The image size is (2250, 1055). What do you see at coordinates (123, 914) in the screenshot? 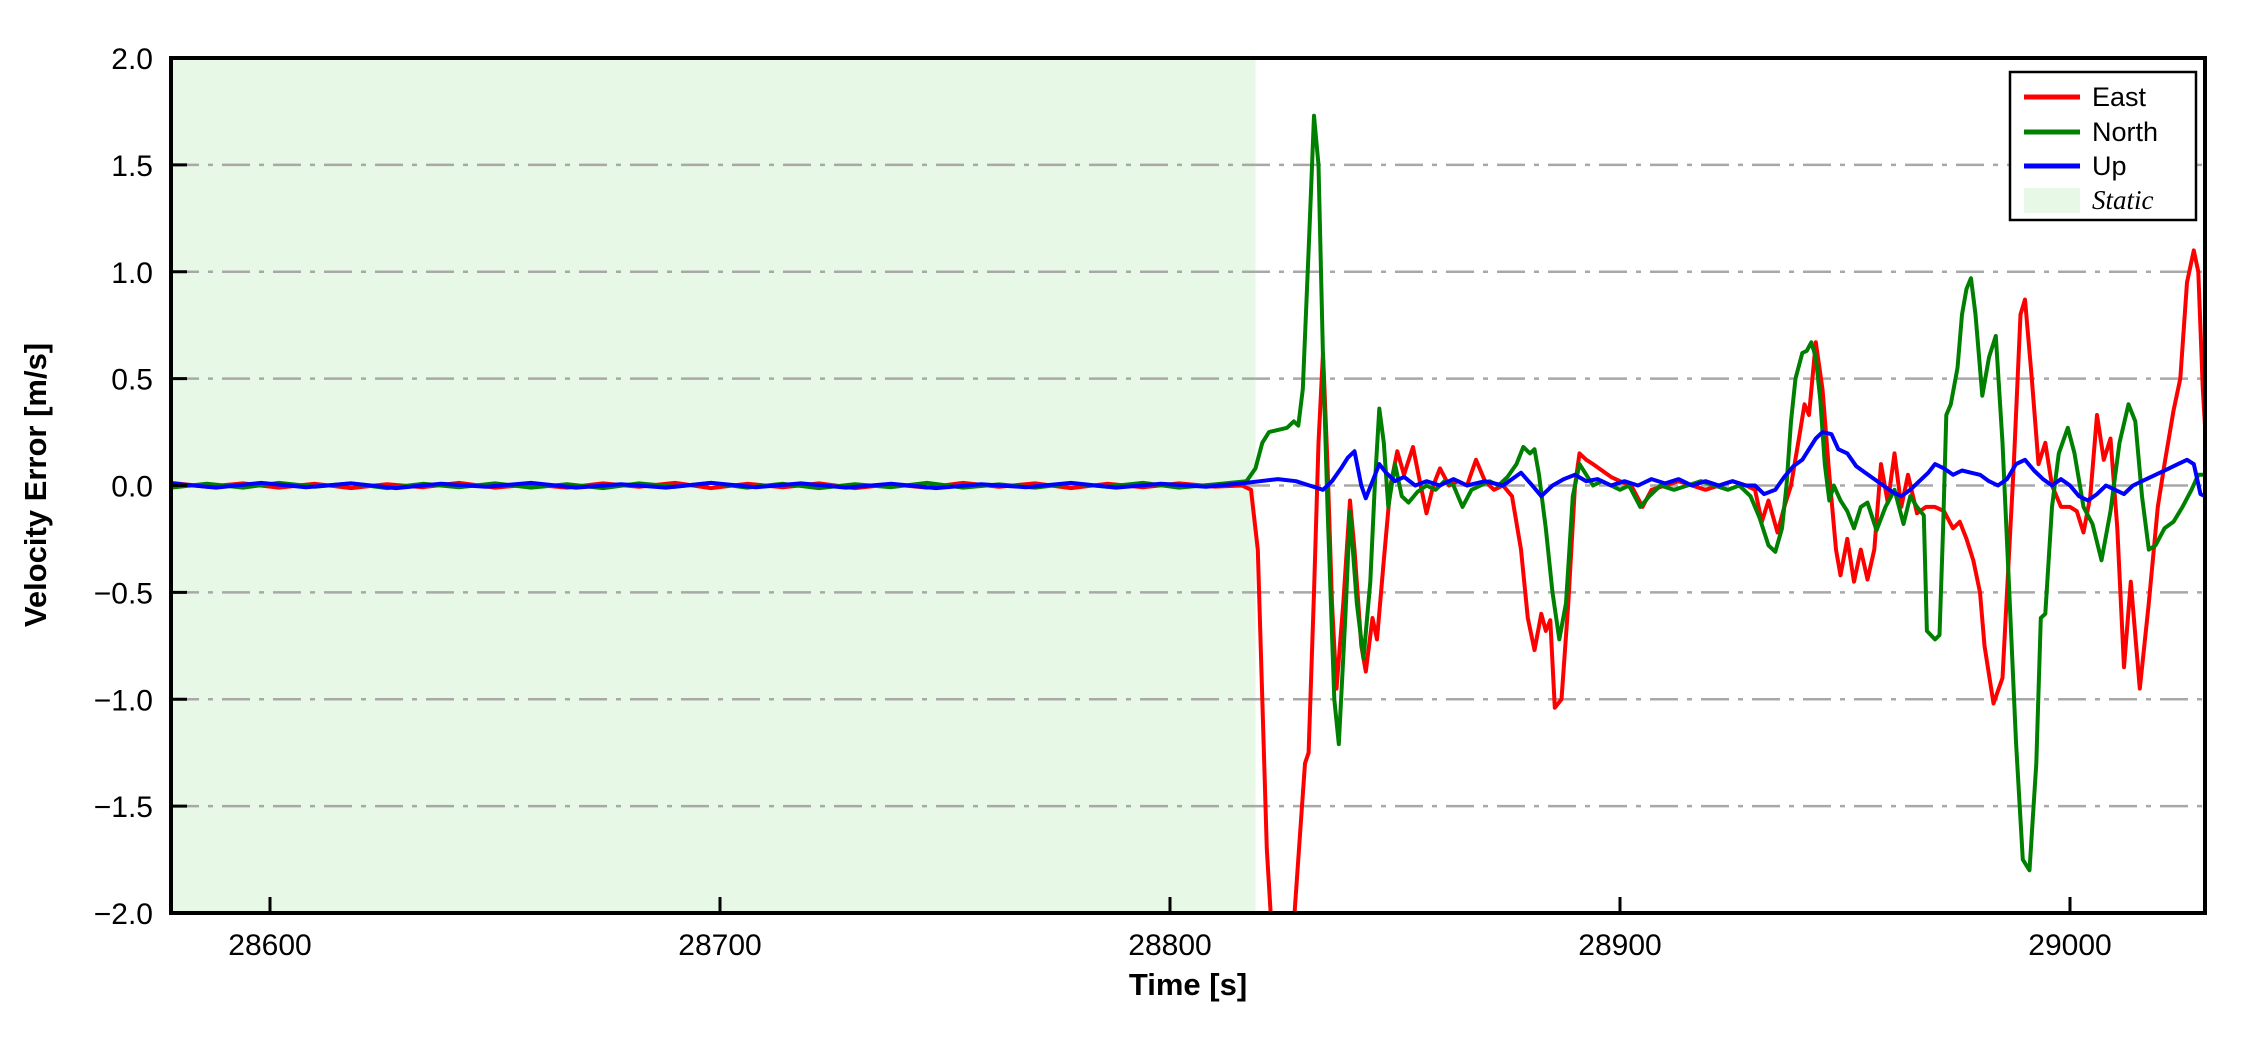
I see `y-tick-label: −2.0` at bounding box center [123, 914].